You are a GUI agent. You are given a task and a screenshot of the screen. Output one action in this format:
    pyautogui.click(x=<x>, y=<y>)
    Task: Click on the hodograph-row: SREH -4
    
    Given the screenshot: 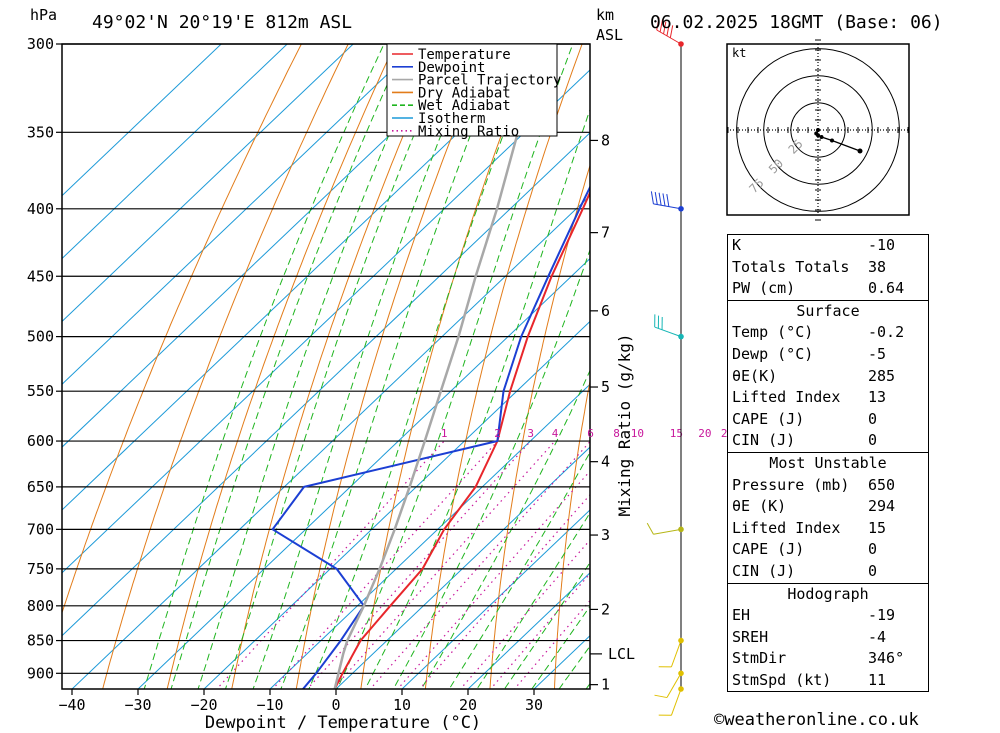 What is the action you would take?
    pyautogui.click(x=828, y=638)
    